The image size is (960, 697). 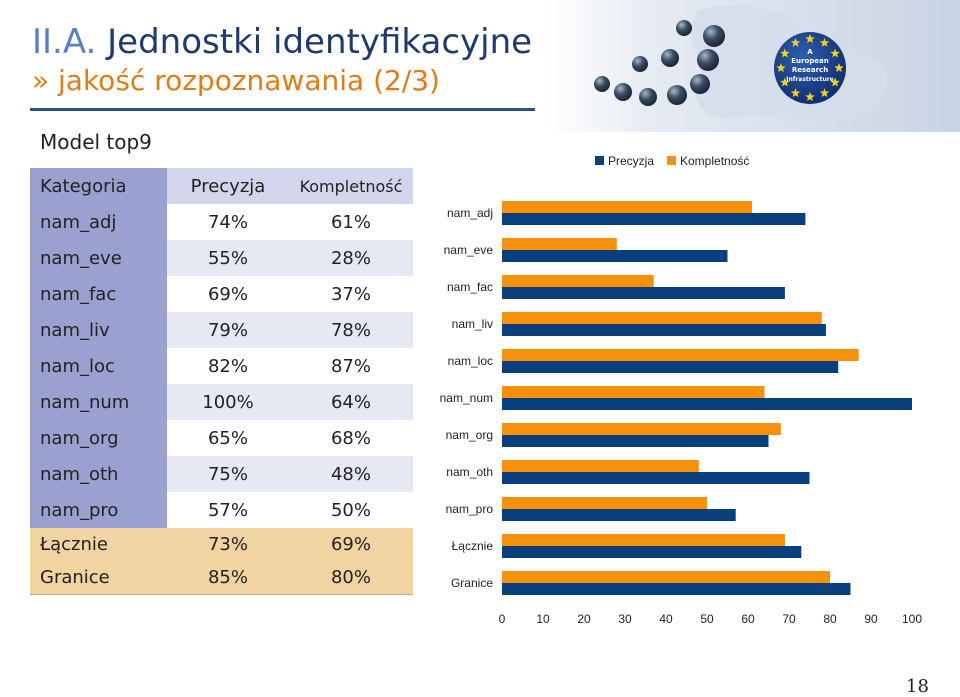 What do you see at coordinates (470, 213) in the screenshot?
I see `category-label: nam_adj` at bounding box center [470, 213].